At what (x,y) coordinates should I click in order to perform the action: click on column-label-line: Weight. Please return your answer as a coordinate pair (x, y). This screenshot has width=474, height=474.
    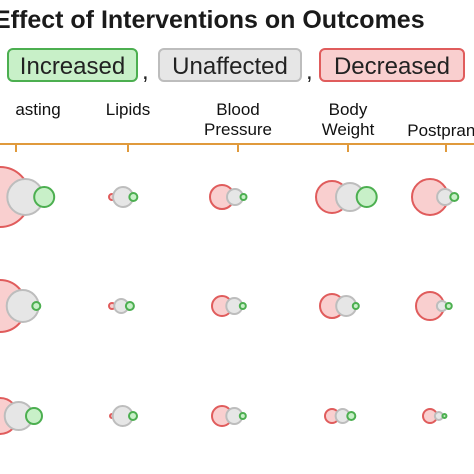
    Looking at the image, I should click on (348, 129).